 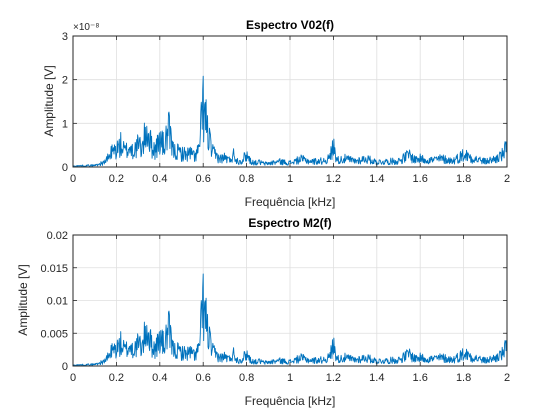 What do you see at coordinates (65, 124) in the screenshot?
I see `y-tick-label: 1` at bounding box center [65, 124].